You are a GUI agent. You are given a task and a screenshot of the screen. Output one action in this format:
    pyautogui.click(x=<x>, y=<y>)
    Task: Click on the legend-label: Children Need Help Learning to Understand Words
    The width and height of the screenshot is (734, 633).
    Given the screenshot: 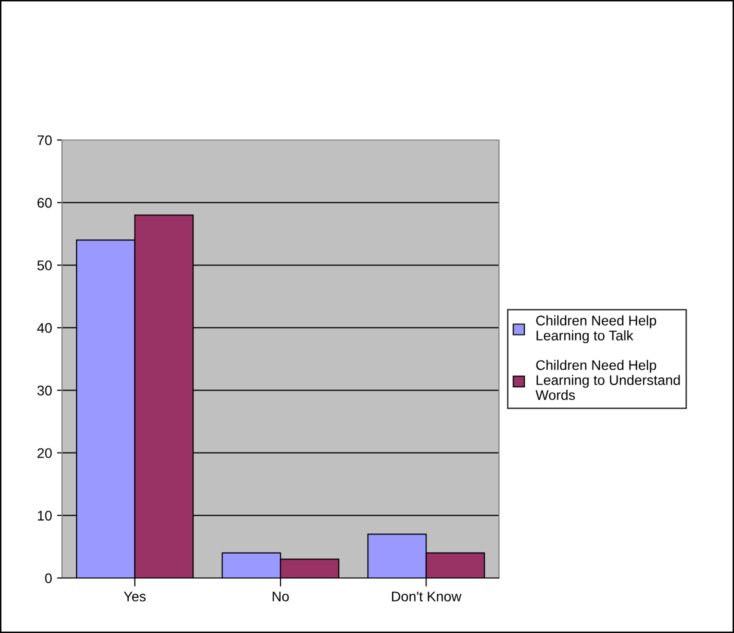 What is the action you would take?
    pyautogui.click(x=608, y=380)
    